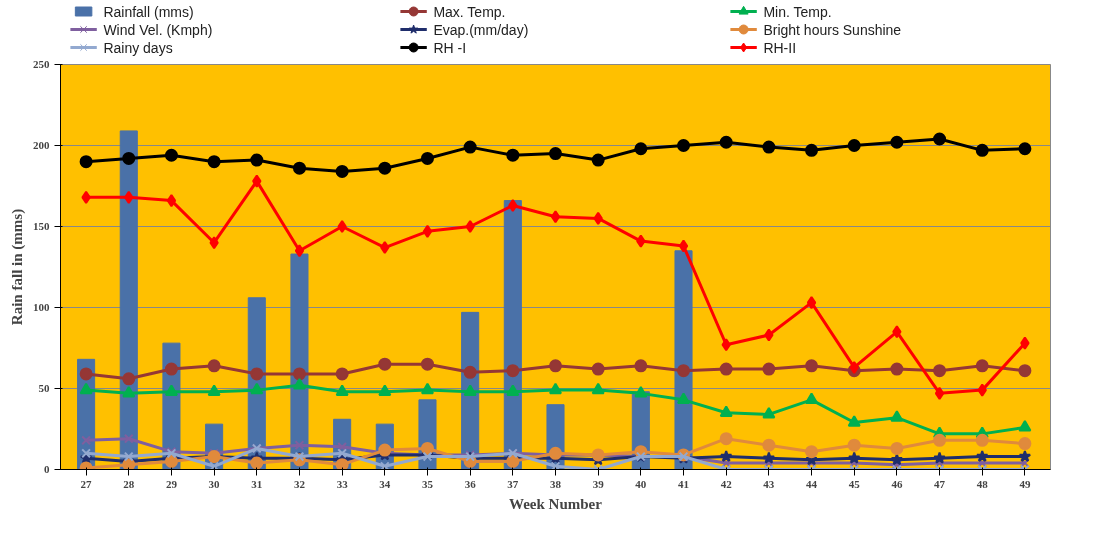 Image resolution: width=1095 pixels, height=559 pixels. What do you see at coordinates (726, 483) in the screenshot?
I see `x-tick-label: 42` at bounding box center [726, 483].